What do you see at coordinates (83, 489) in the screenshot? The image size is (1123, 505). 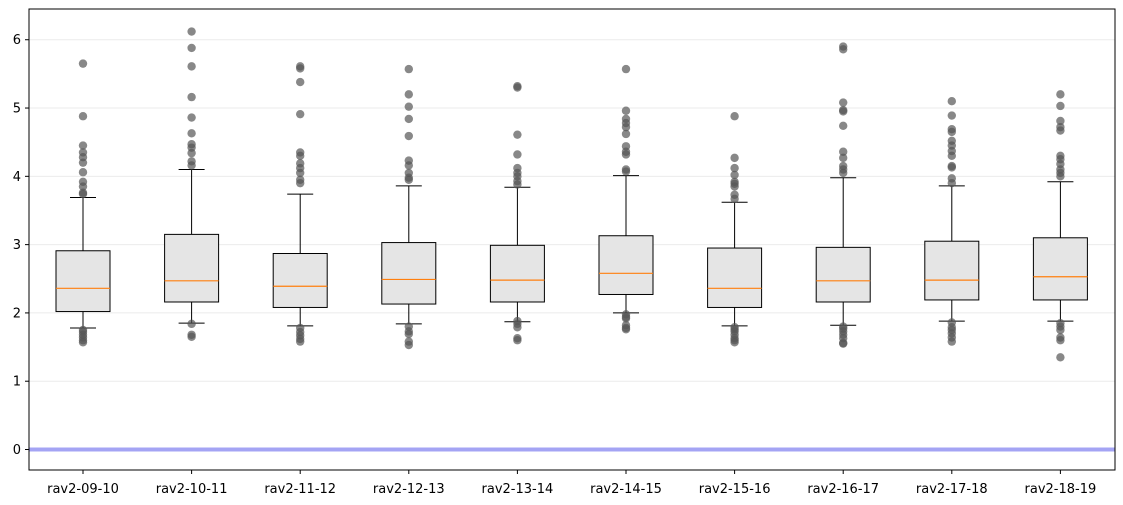 I see `x-tick-label: rav2-09-10` at bounding box center [83, 489].